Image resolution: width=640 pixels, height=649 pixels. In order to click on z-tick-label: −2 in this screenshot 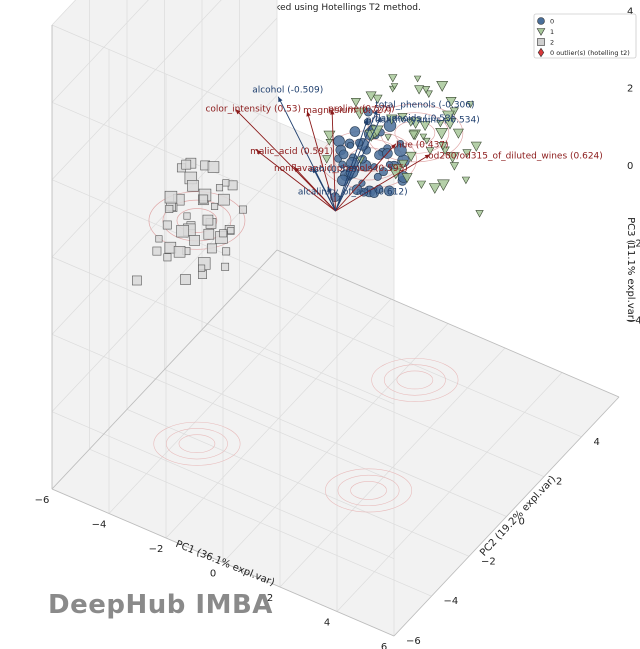, I will do `click(633, 243)`.